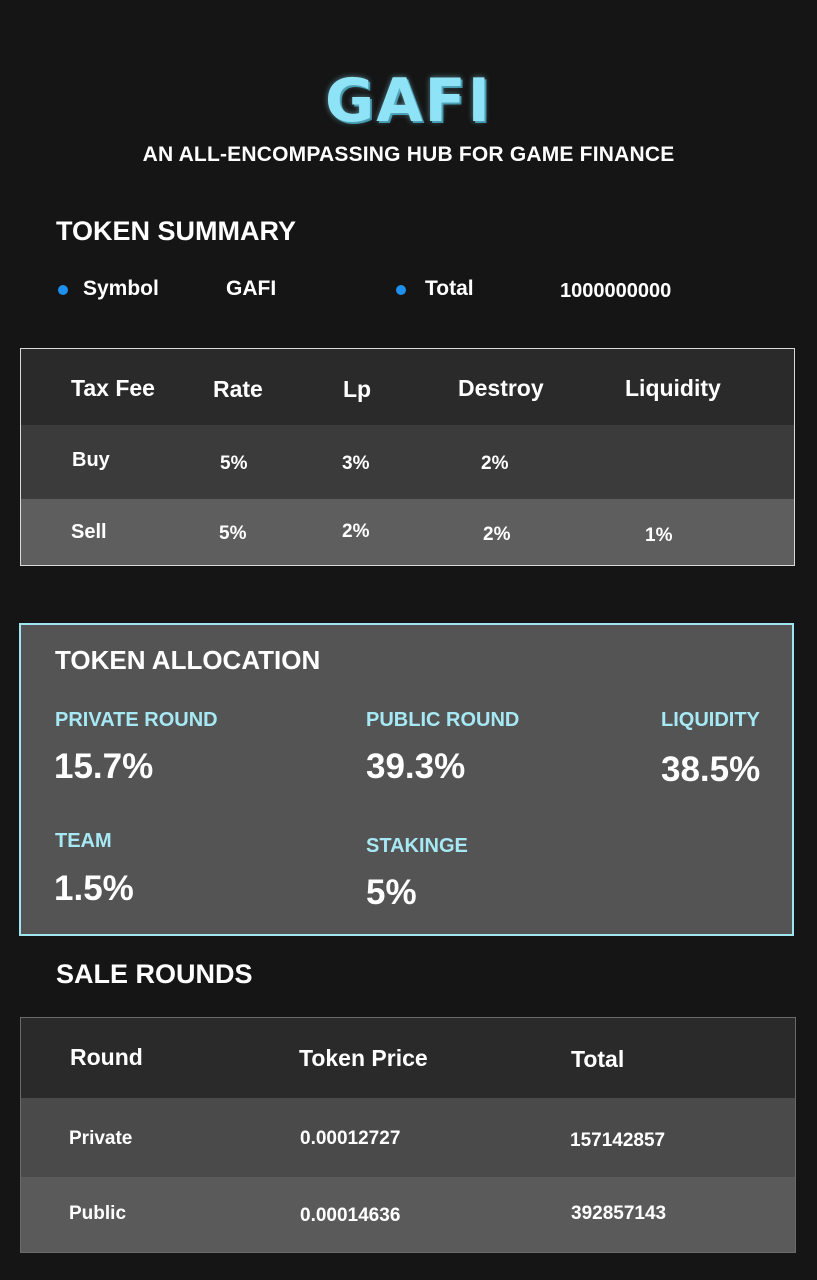 The width and height of the screenshot is (817, 1280). Describe the element at coordinates (598, 1059) in the screenshot. I see `col-header-total: Total` at that location.